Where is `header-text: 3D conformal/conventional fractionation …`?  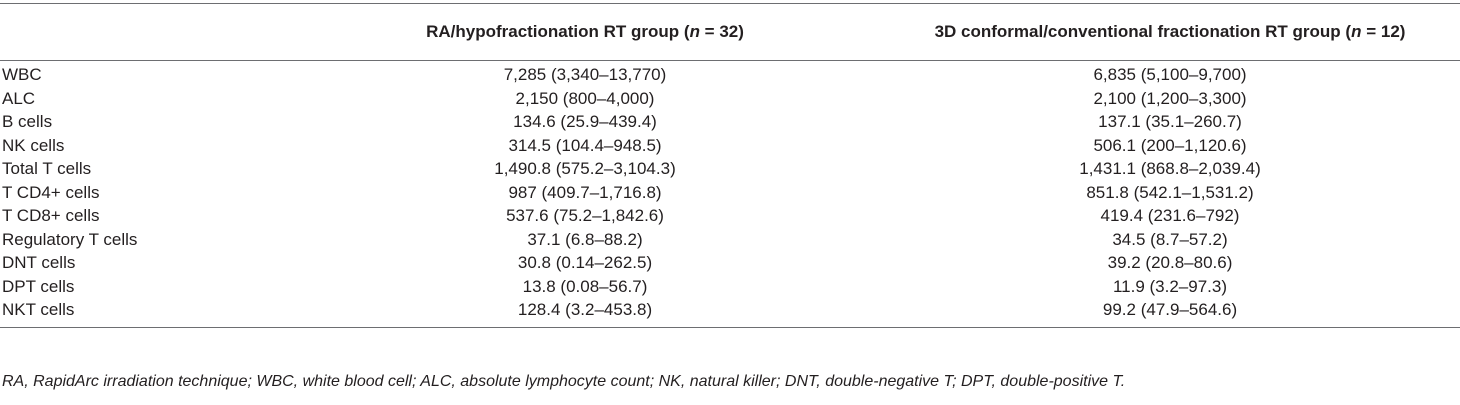
header-text: 3D conformal/conventional fractionation … is located at coordinates (1143, 31).